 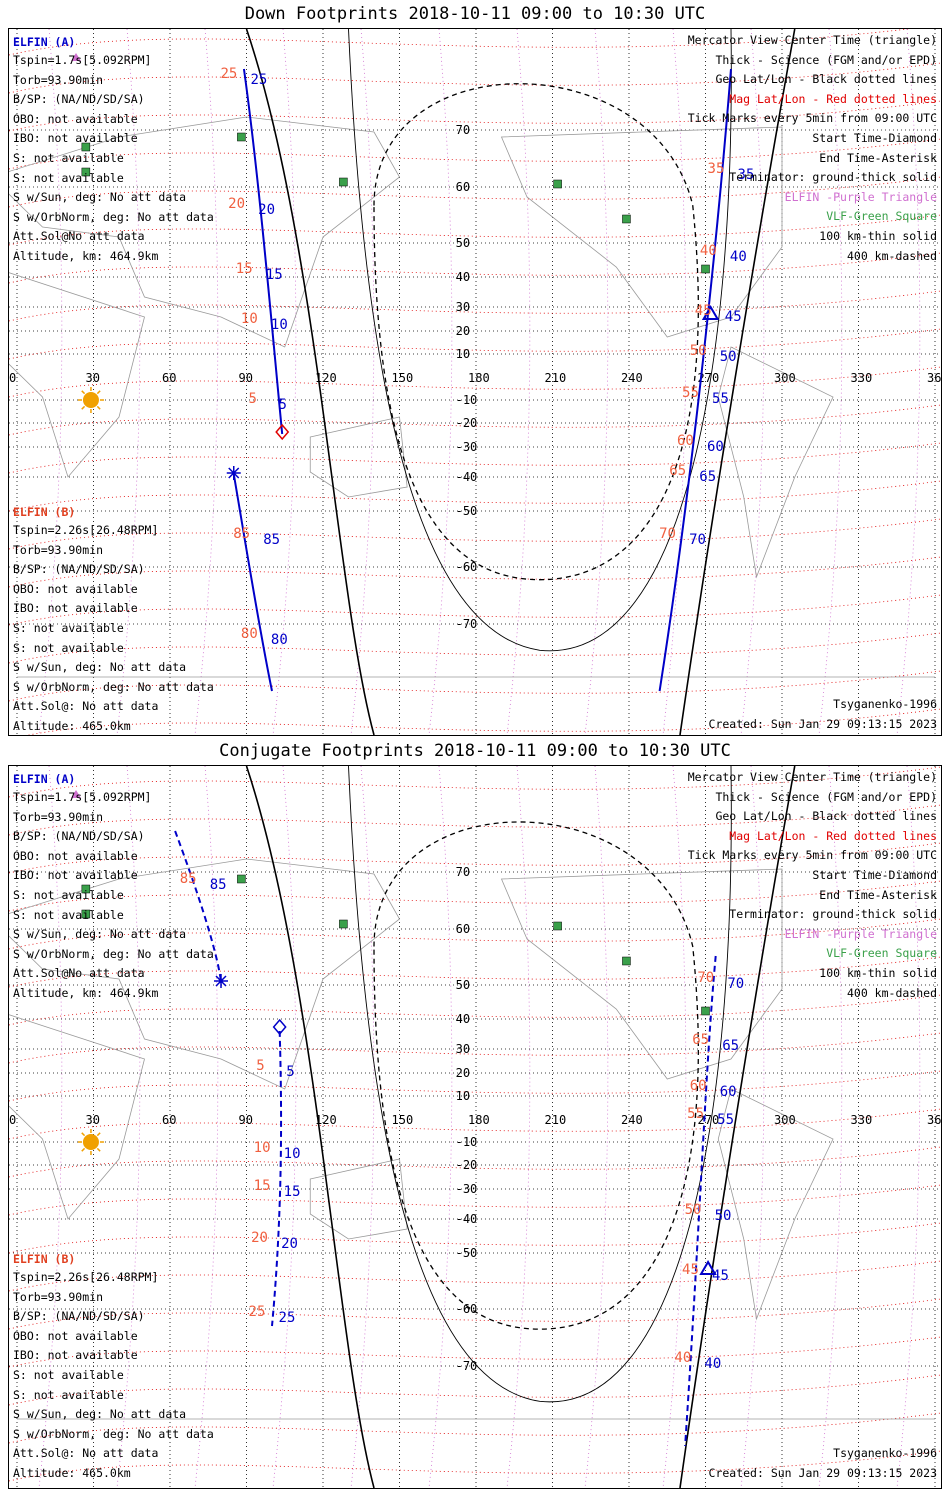 What do you see at coordinates (326, 1120) in the screenshot?
I see `longitude-tick-label: 120` at bounding box center [326, 1120].